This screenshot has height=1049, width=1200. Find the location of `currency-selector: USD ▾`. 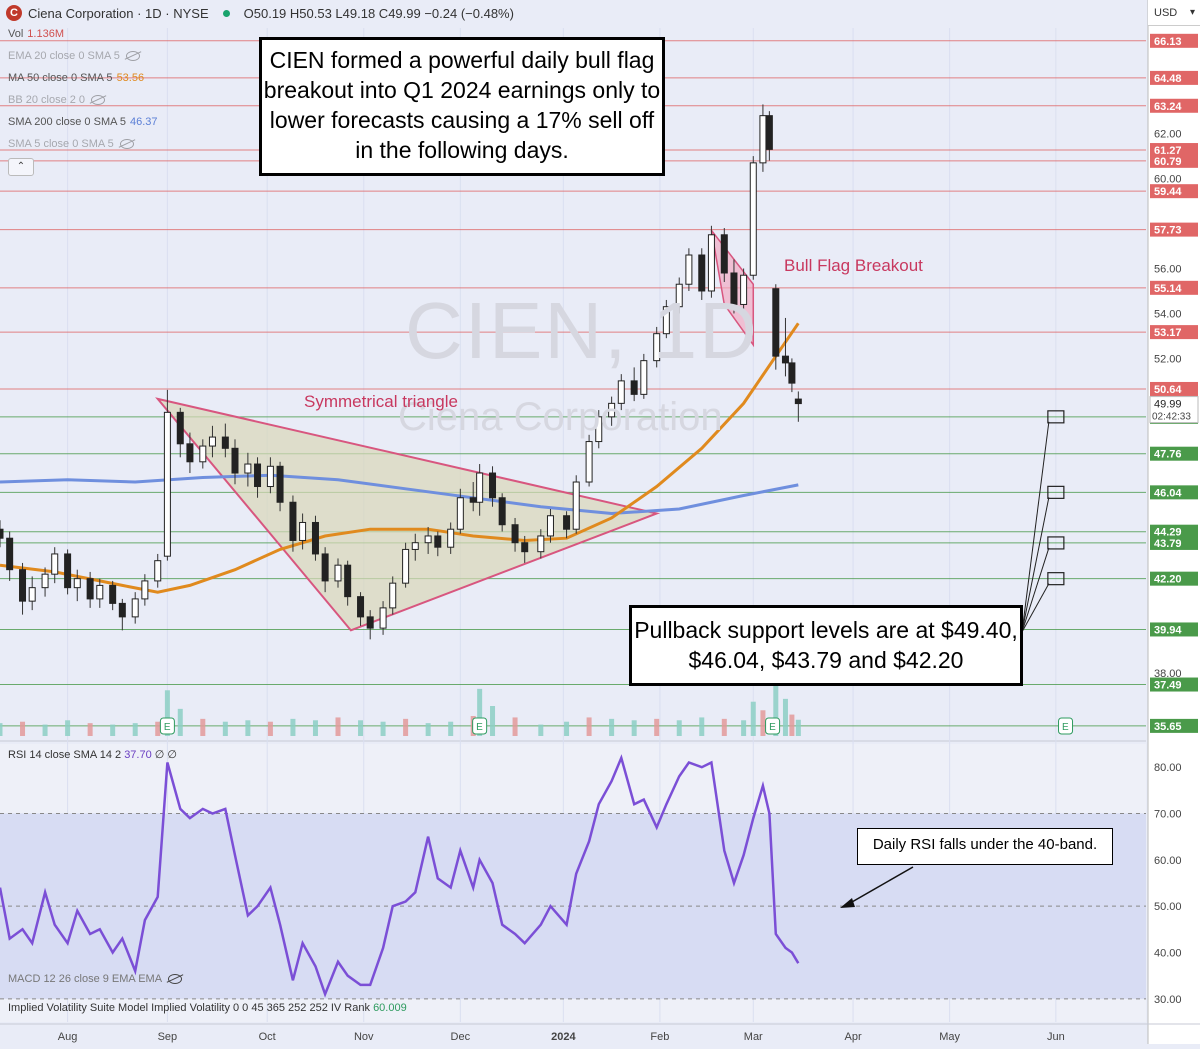

currency-selector: USD ▾ is located at coordinates (1174, 13).